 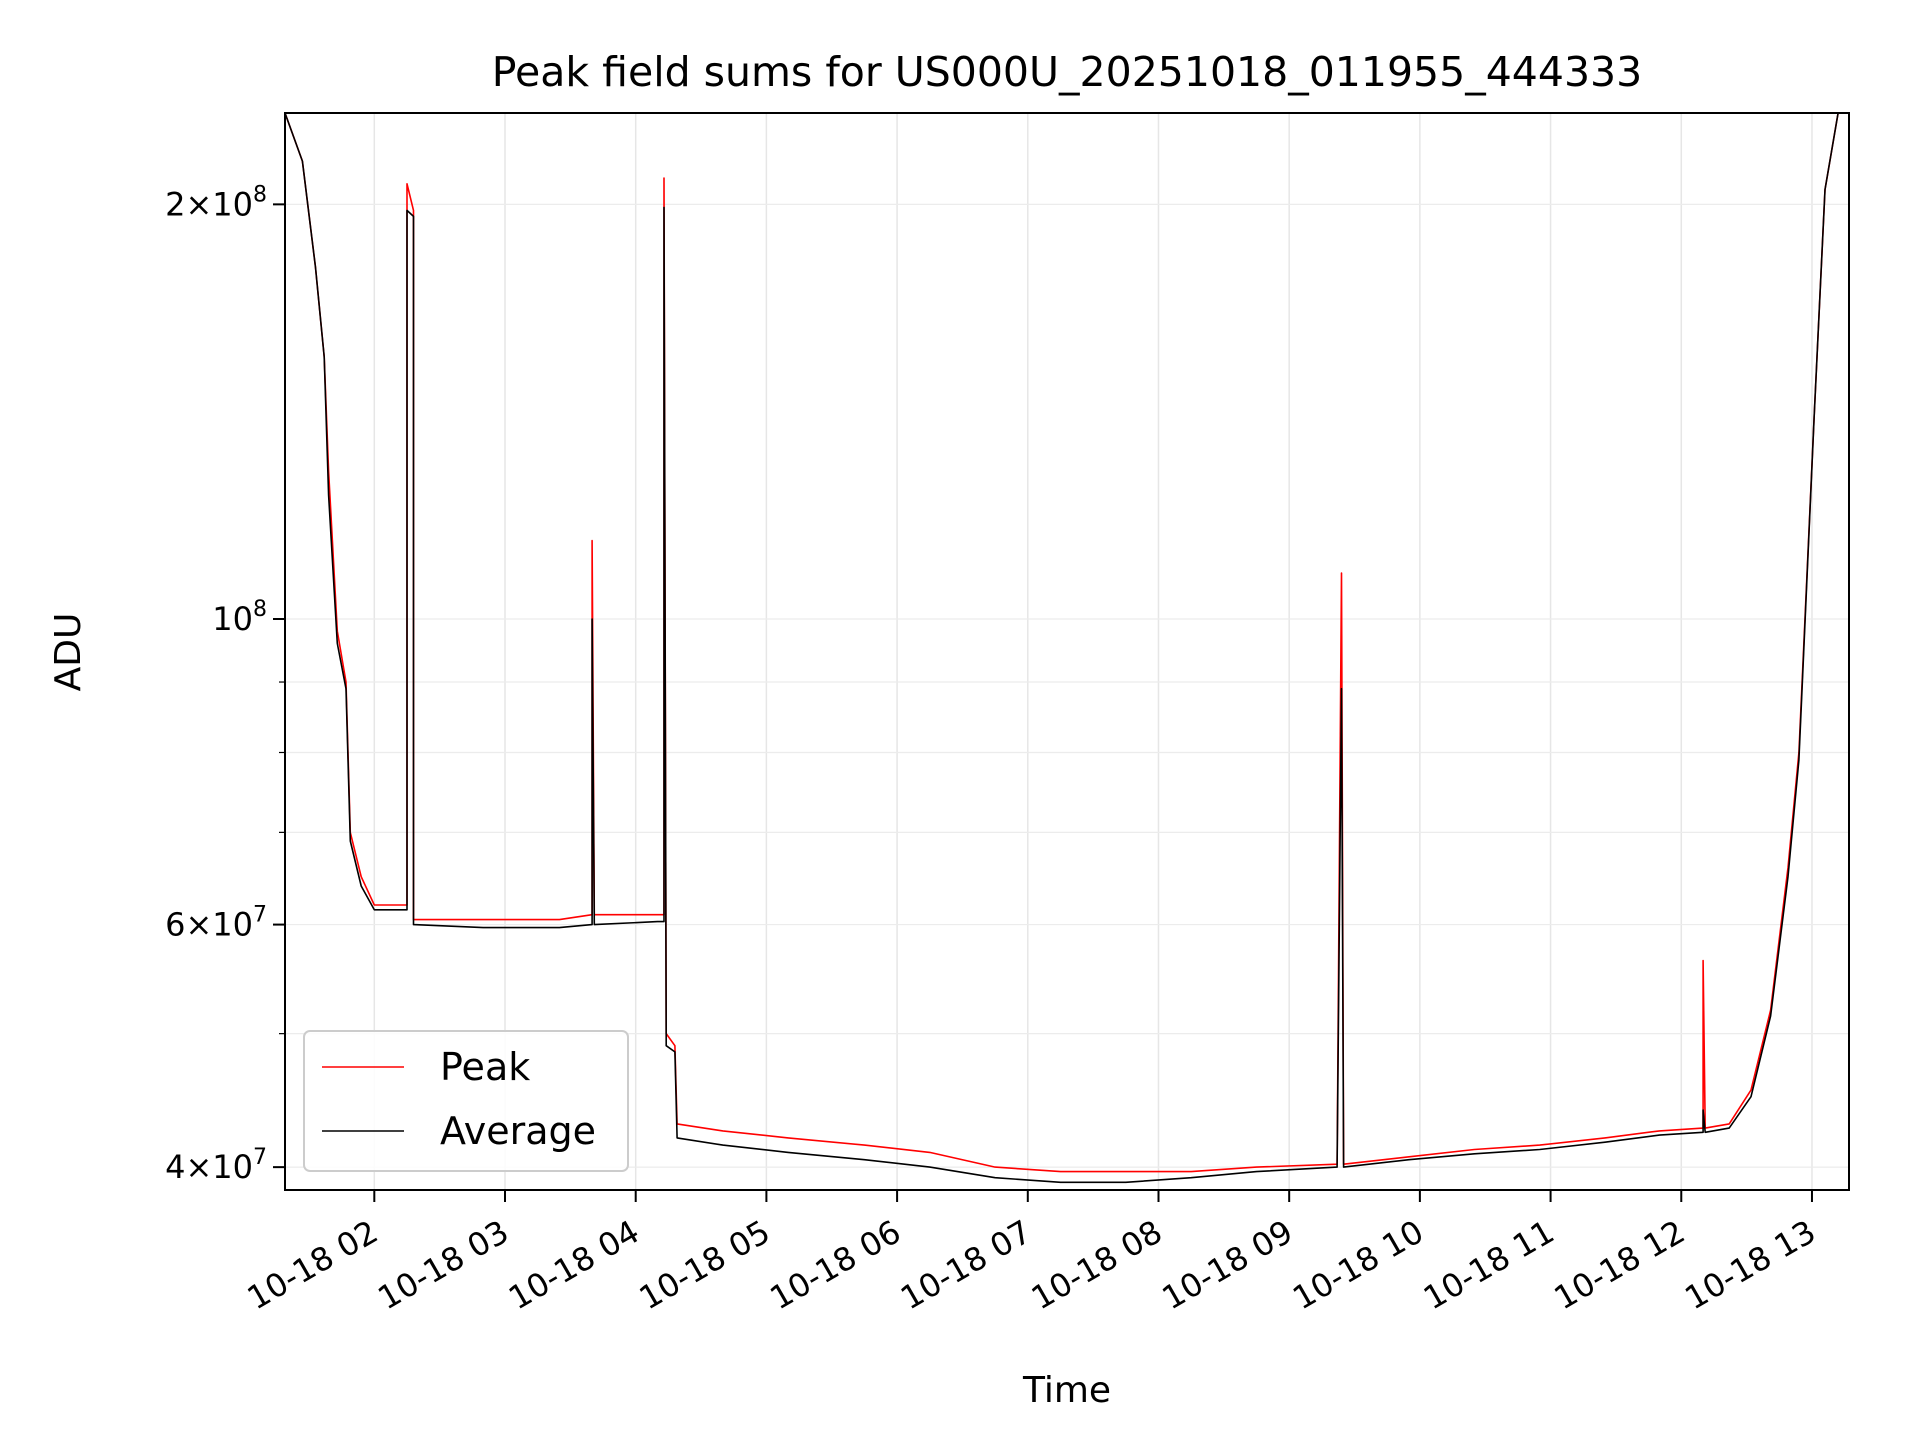 What do you see at coordinates (68, 652) in the screenshot?
I see `y-axis-label: ADU` at bounding box center [68, 652].